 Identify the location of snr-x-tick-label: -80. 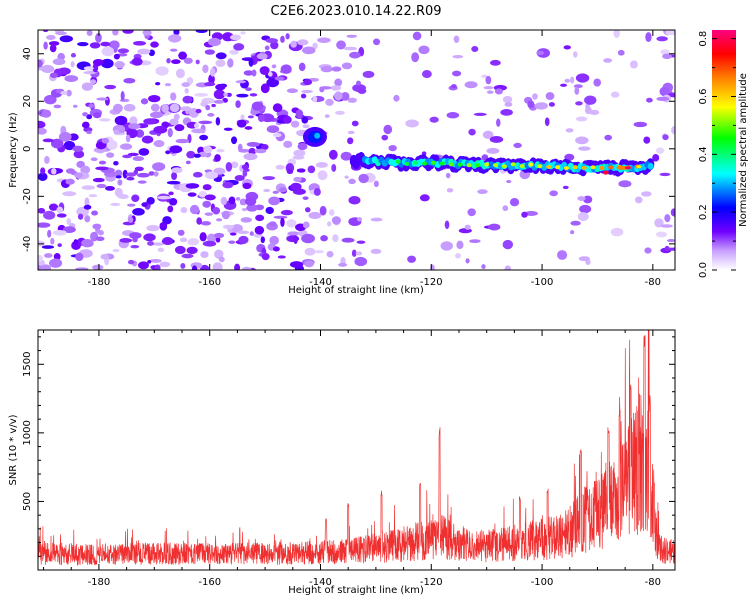
(653, 582).